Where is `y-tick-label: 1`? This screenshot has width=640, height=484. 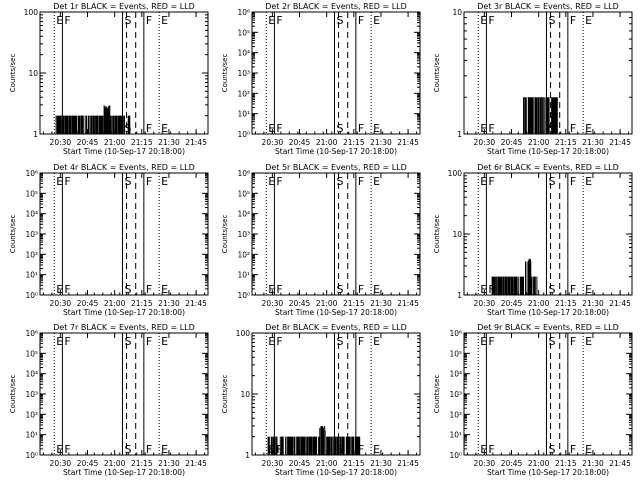
y-tick-label: 1 is located at coordinates (247, 455).